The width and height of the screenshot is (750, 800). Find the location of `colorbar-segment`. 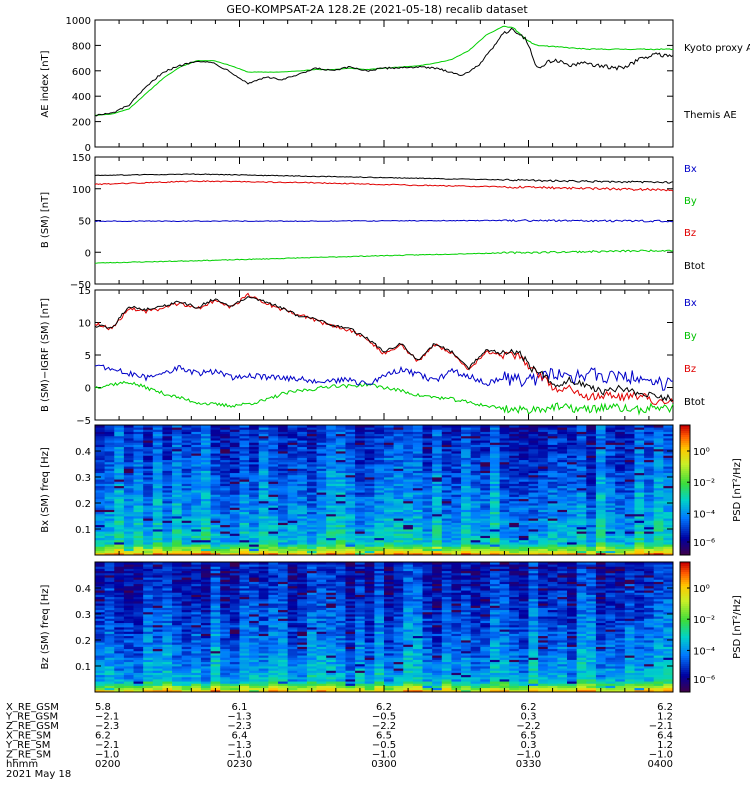

colorbar-segment is located at coordinates (685, 448).